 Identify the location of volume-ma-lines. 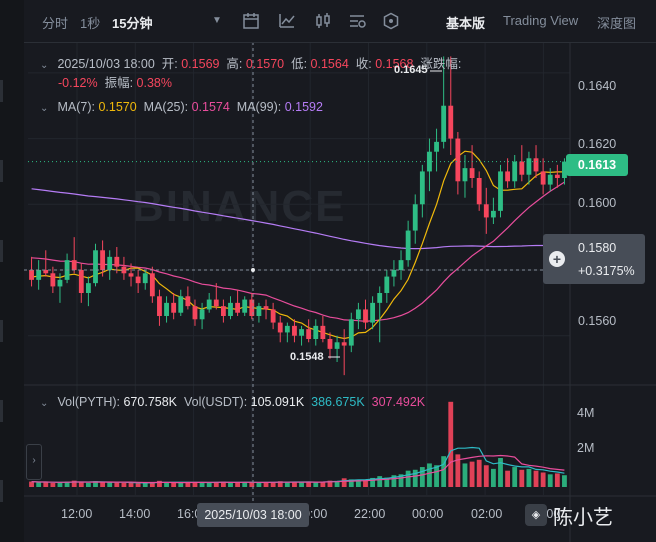
(298, 465).